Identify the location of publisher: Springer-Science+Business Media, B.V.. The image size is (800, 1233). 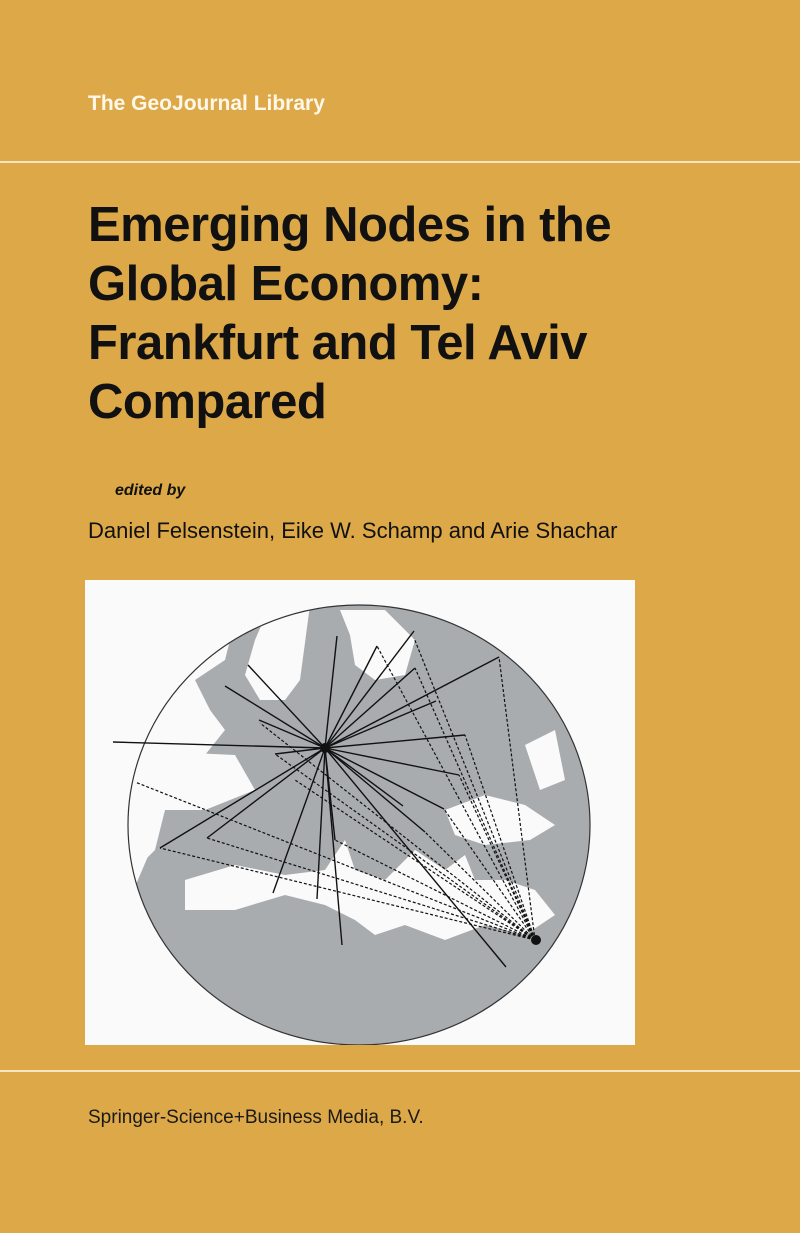
(256, 1117).